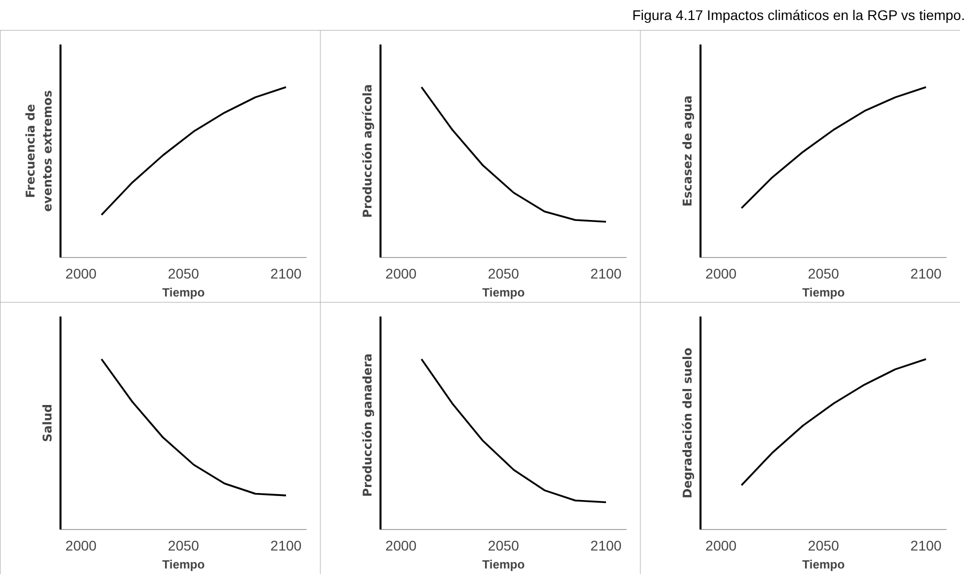 The height and width of the screenshot is (584, 973). What do you see at coordinates (367, 425) in the screenshot?
I see `y-axis-title: Producción ganadera` at bounding box center [367, 425].